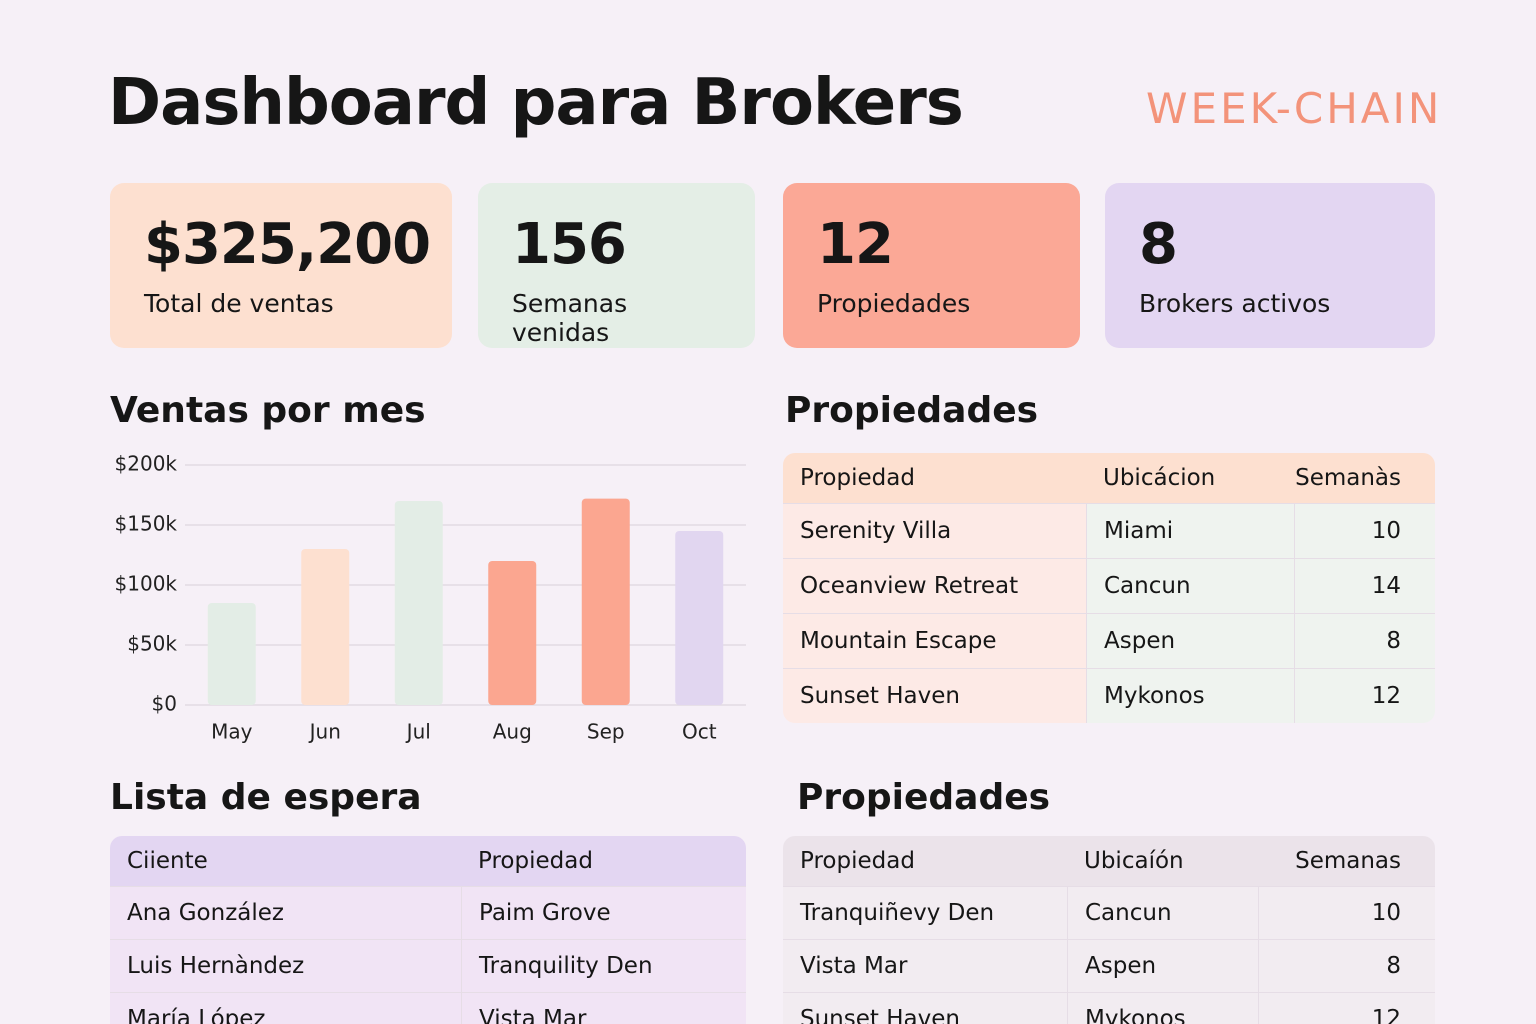 The height and width of the screenshot is (1024, 1536). What do you see at coordinates (536, 103) in the screenshot?
I see `page-title: Dashboard para Brokers` at bounding box center [536, 103].